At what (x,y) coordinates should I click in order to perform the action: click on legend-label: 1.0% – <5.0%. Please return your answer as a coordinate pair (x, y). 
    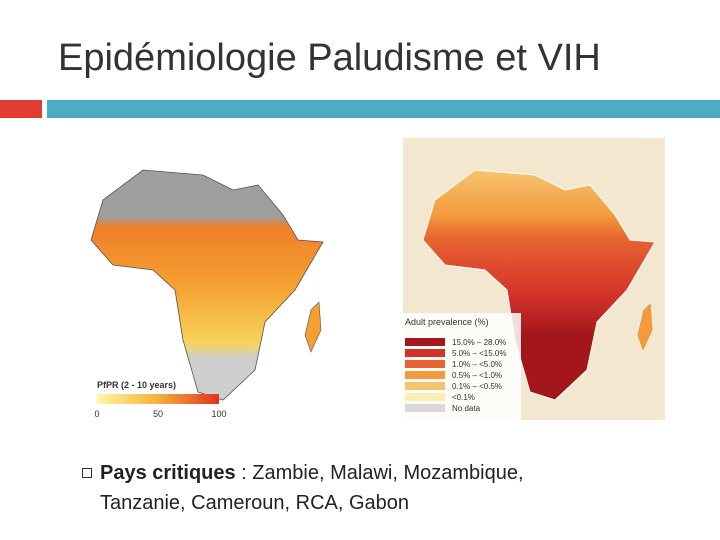
    Looking at the image, I should click on (477, 364).